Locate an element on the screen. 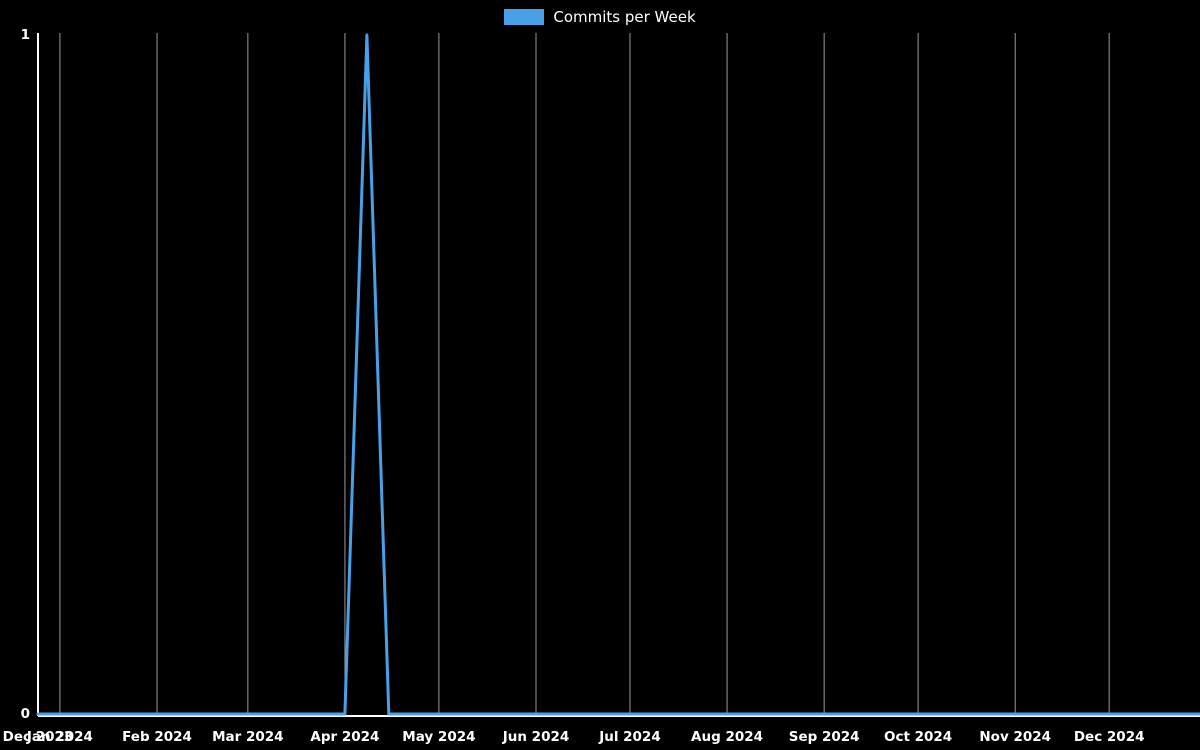 This screenshot has height=750, width=1200. x-tick-label: Aug 2024 is located at coordinates (727, 737).